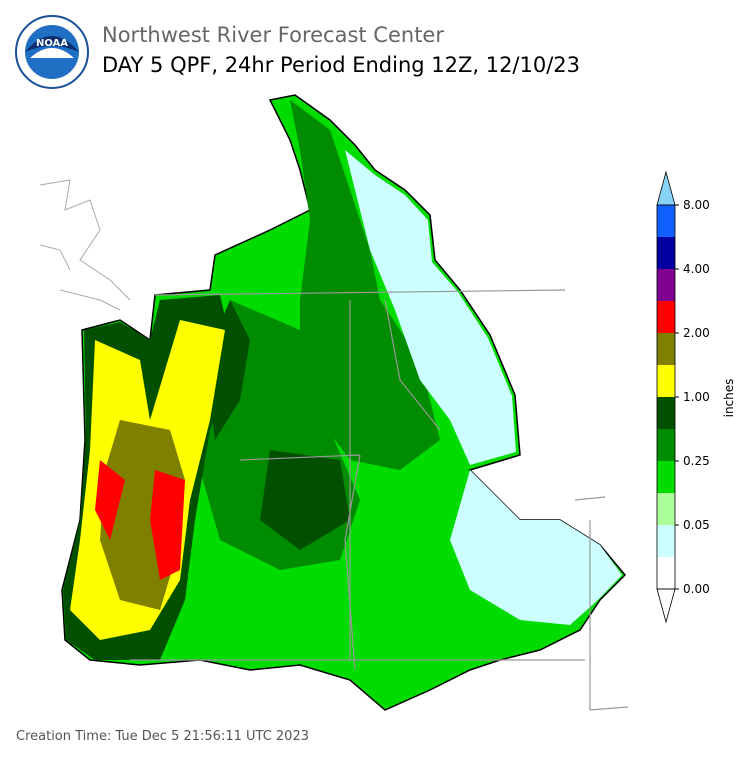 This screenshot has height=760, width=756. What do you see at coordinates (696, 205) in the screenshot?
I see `colorbar-tick-label: 8.00` at bounding box center [696, 205].